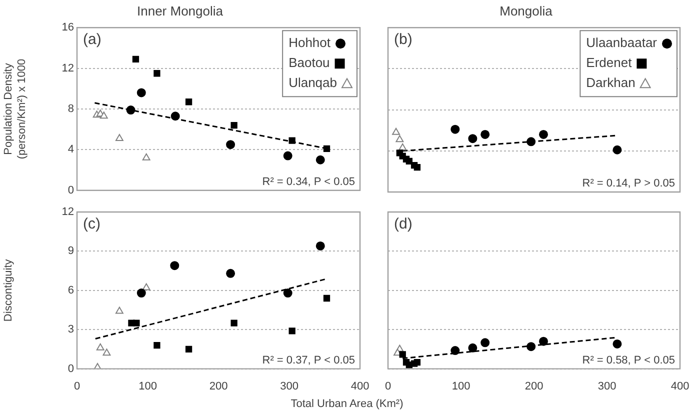 The width and height of the screenshot is (694, 417). What do you see at coordinates (71, 330) in the screenshot?
I see `y-tick-label: 3` at bounding box center [71, 330].